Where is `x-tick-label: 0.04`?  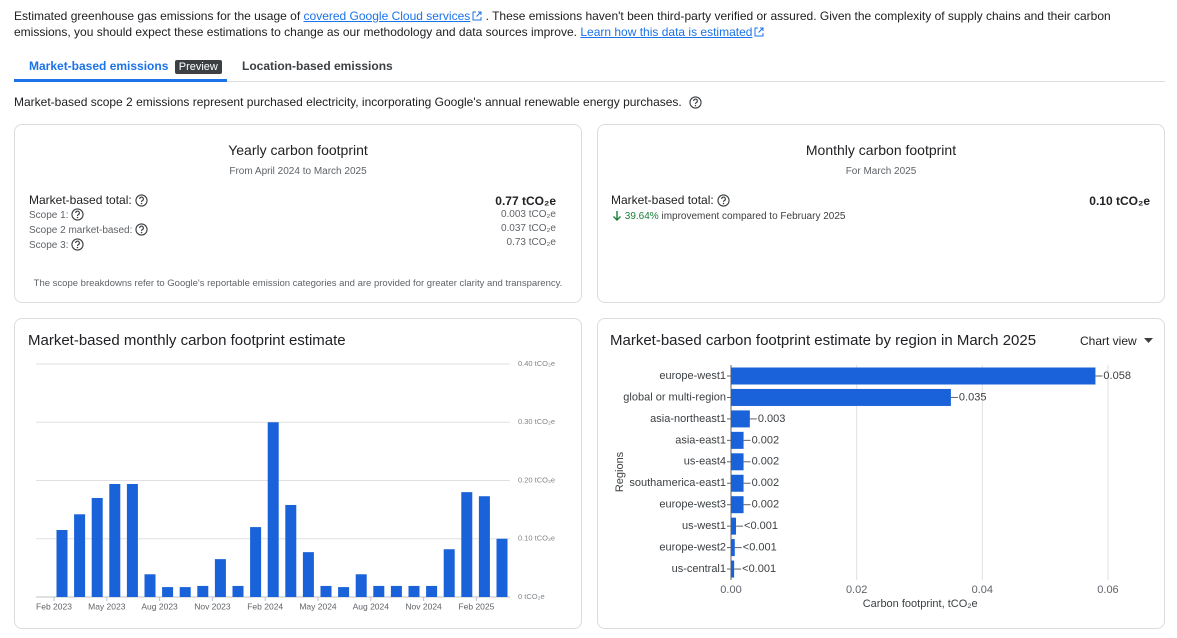 x-tick-label: 0.04 is located at coordinates (982, 590).